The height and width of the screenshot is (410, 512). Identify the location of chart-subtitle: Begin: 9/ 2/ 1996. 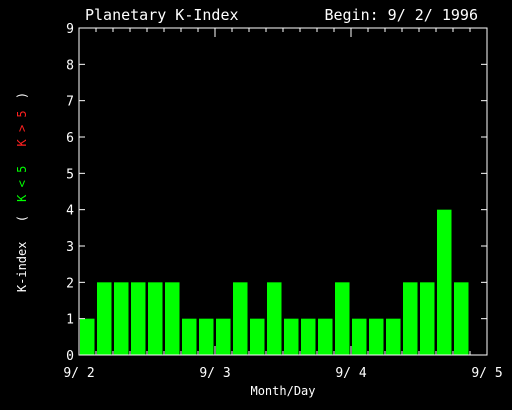
(401, 15).